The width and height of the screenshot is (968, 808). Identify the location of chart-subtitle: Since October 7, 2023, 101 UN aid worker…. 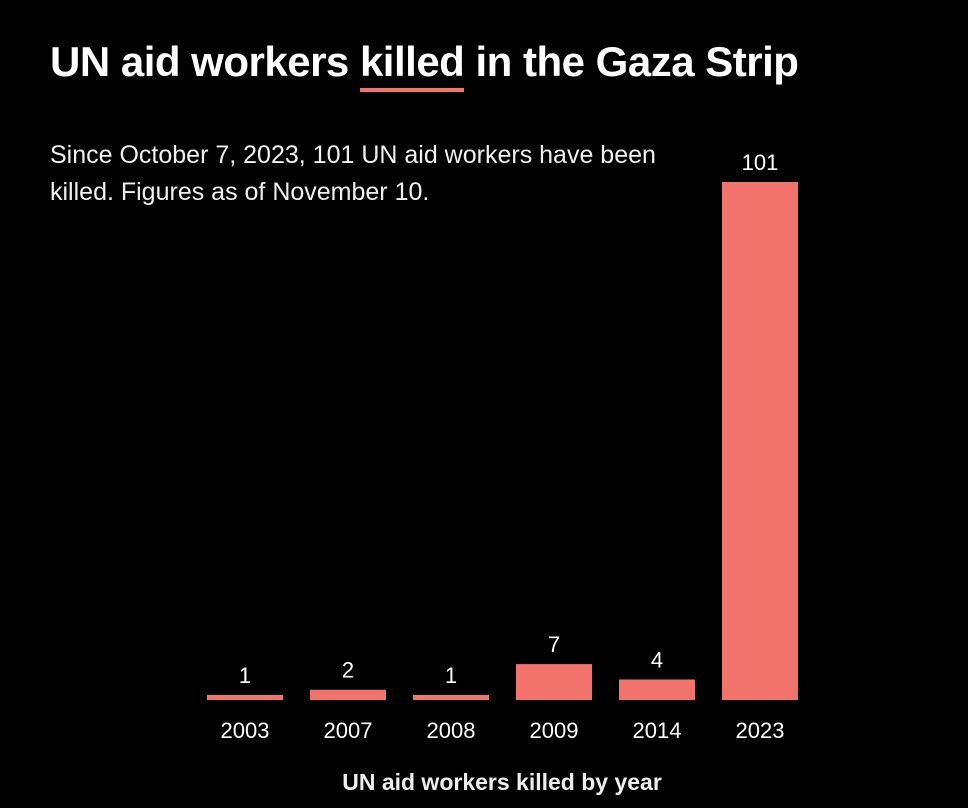
(353, 173).